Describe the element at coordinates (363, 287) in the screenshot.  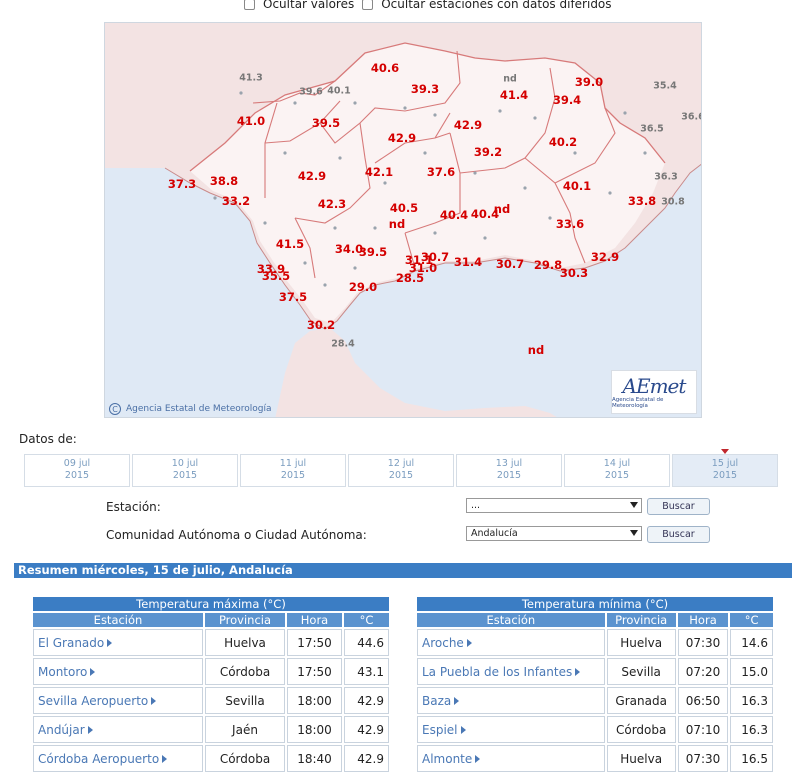
I see `station-temperature-label: 29.0` at that location.